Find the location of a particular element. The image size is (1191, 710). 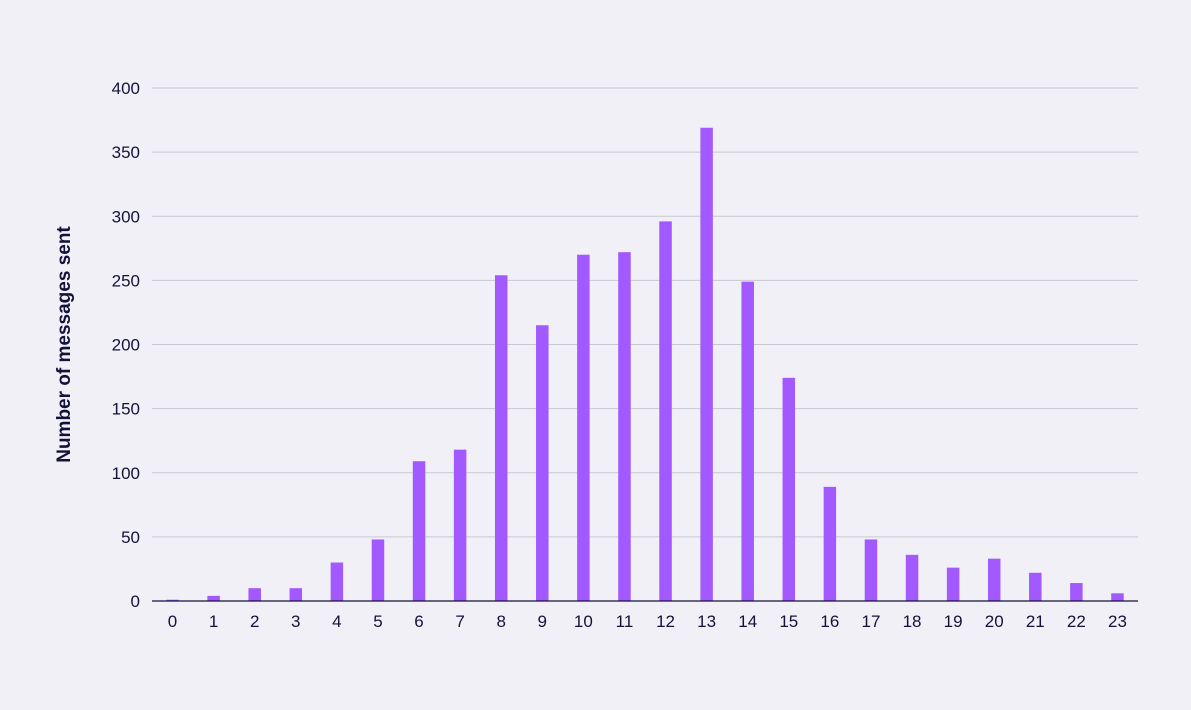

x-tick-label: 15 is located at coordinates (788, 621).